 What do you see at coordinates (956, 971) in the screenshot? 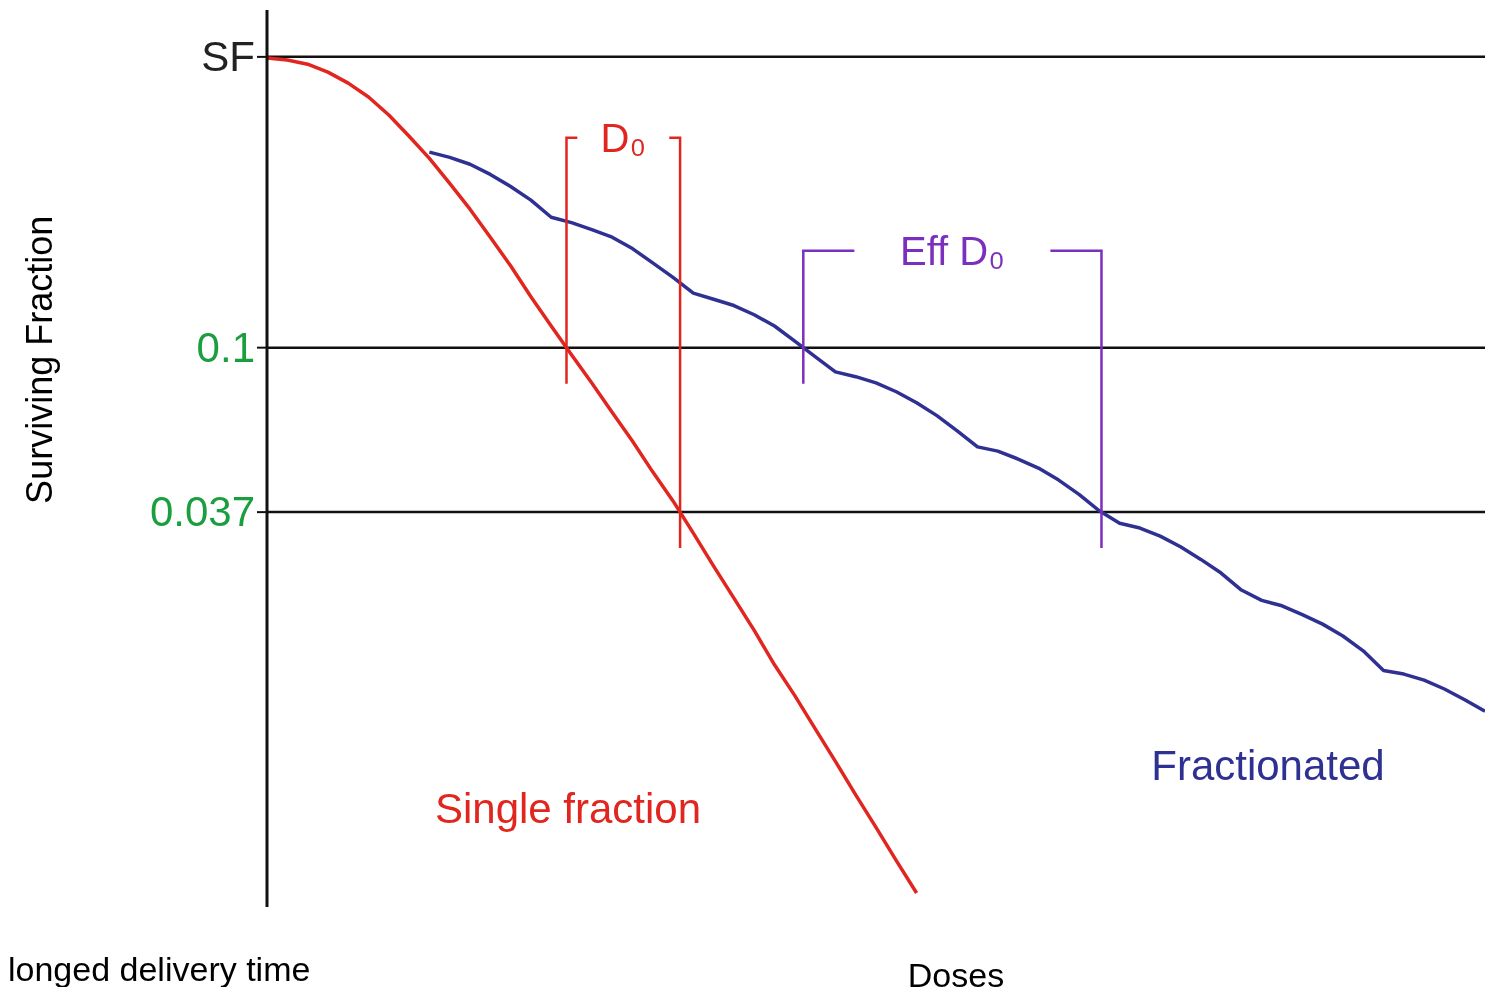
I see `x-axis-title: Doses` at bounding box center [956, 971].